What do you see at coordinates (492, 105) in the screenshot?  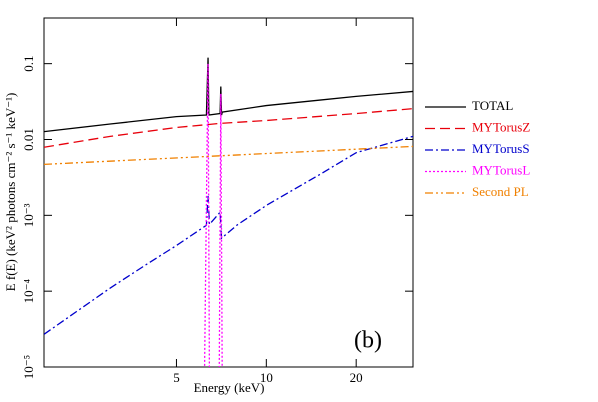 I see `legend-label: TOTAL` at bounding box center [492, 105].